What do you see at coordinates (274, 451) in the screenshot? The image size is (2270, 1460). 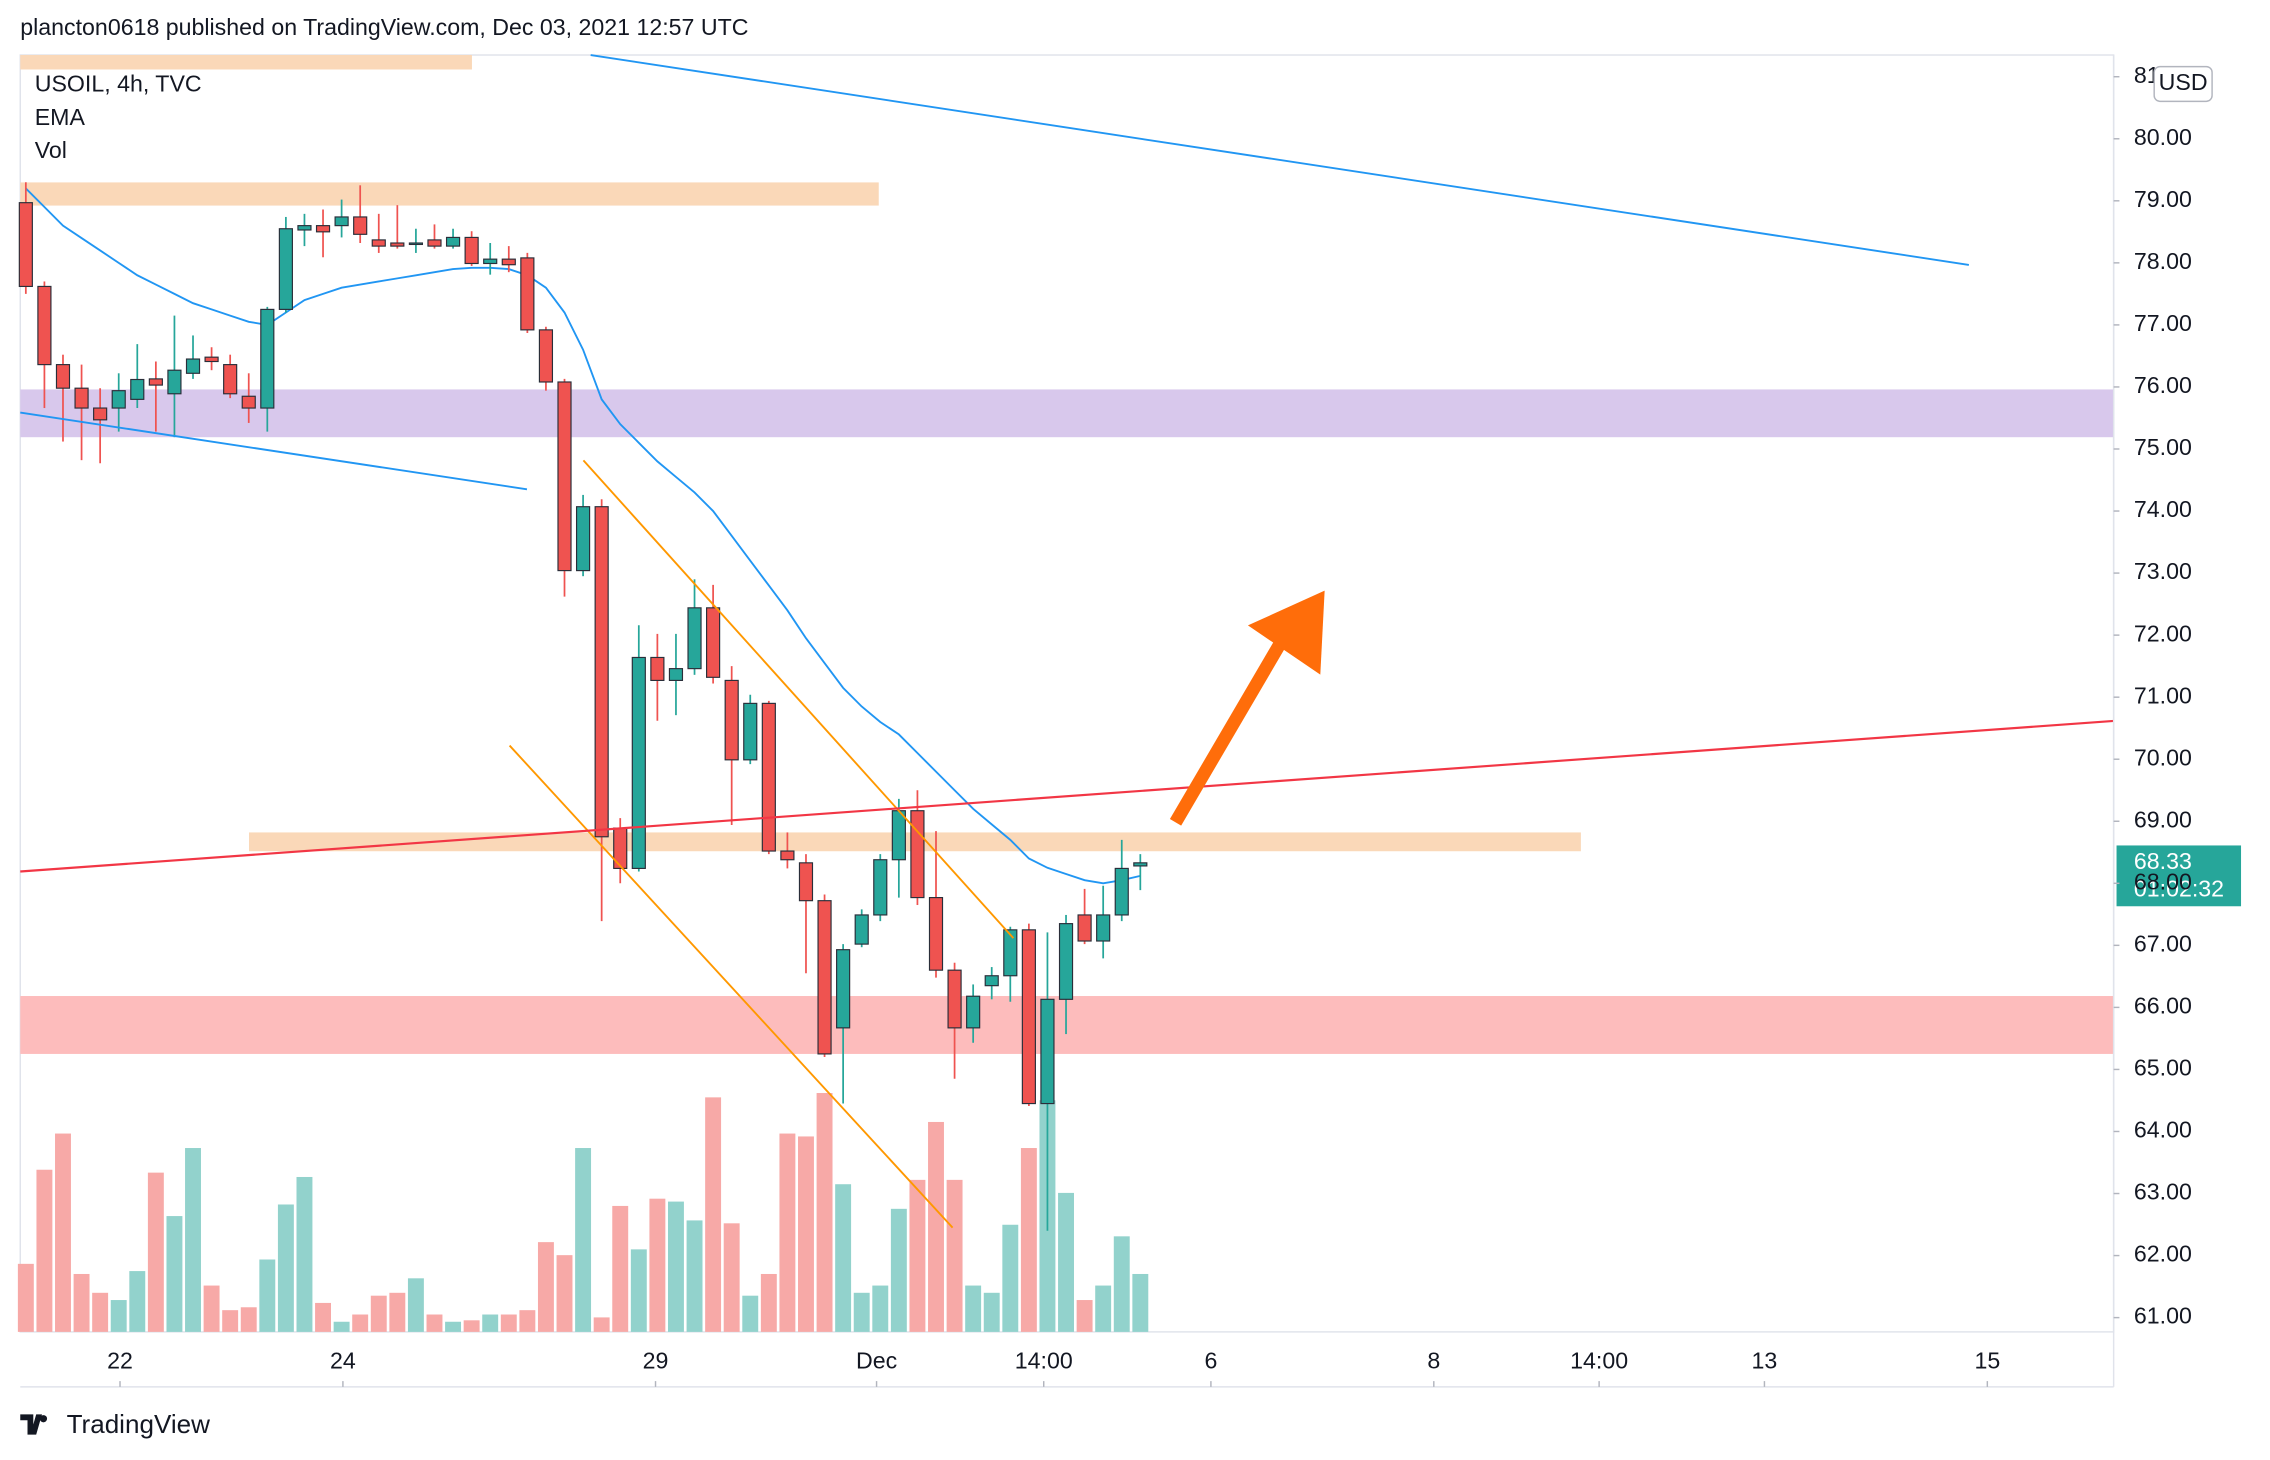 I see `trend-line` at bounding box center [274, 451].